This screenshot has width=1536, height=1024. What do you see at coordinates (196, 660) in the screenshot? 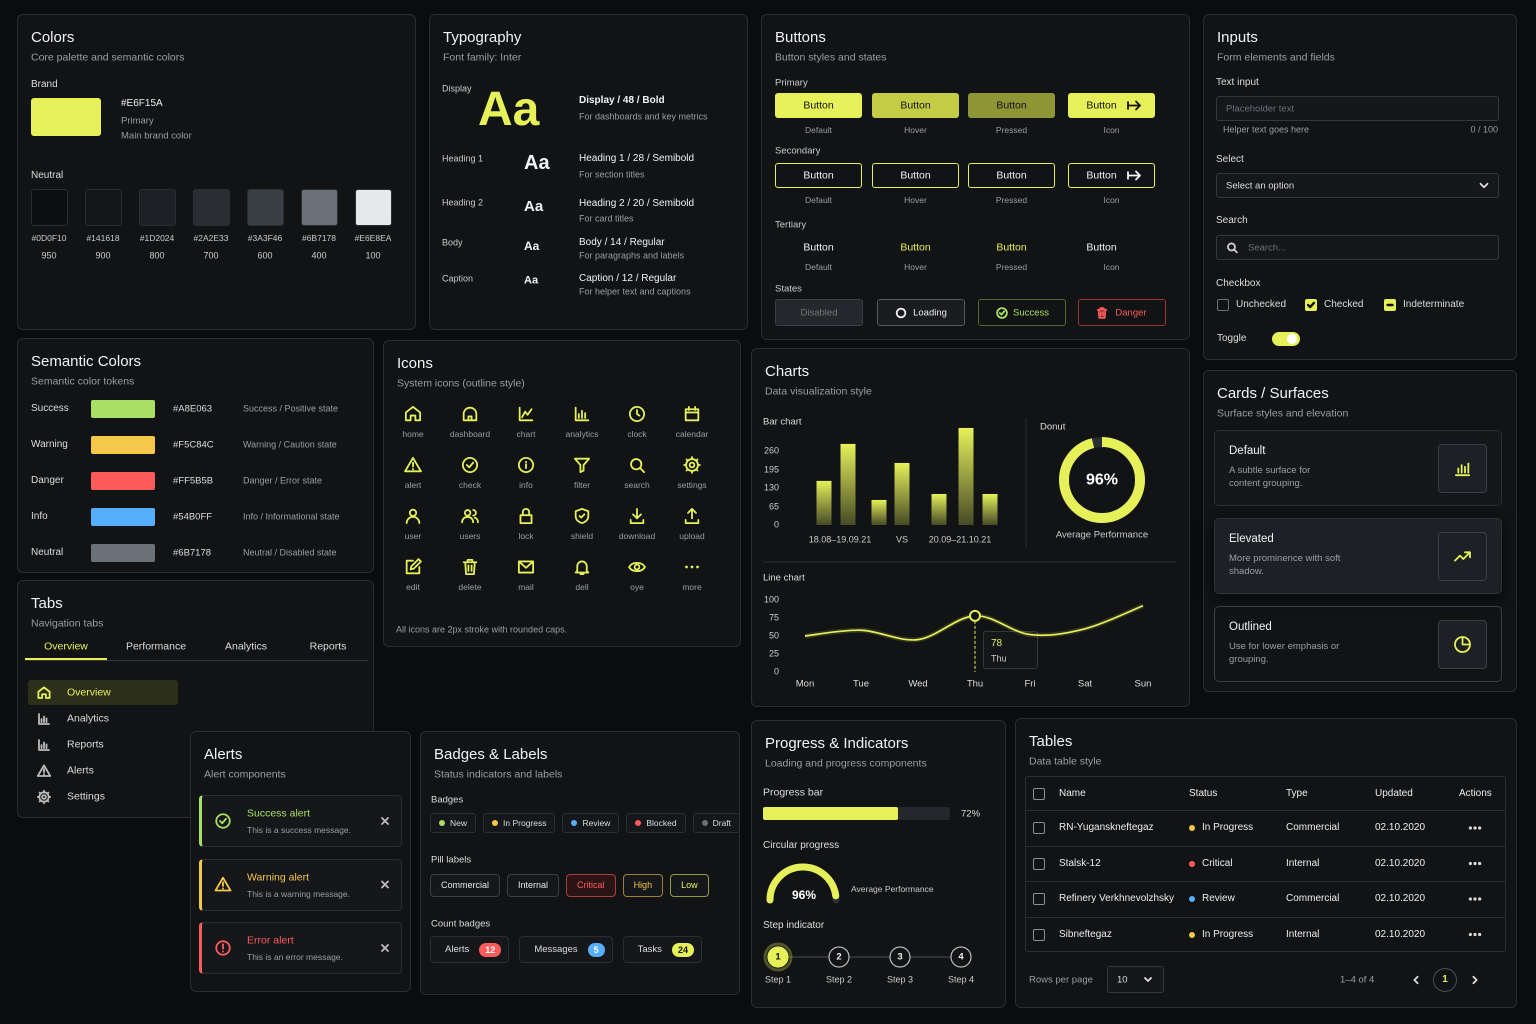
I see `tab-divider` at bounding box center [196, 660].